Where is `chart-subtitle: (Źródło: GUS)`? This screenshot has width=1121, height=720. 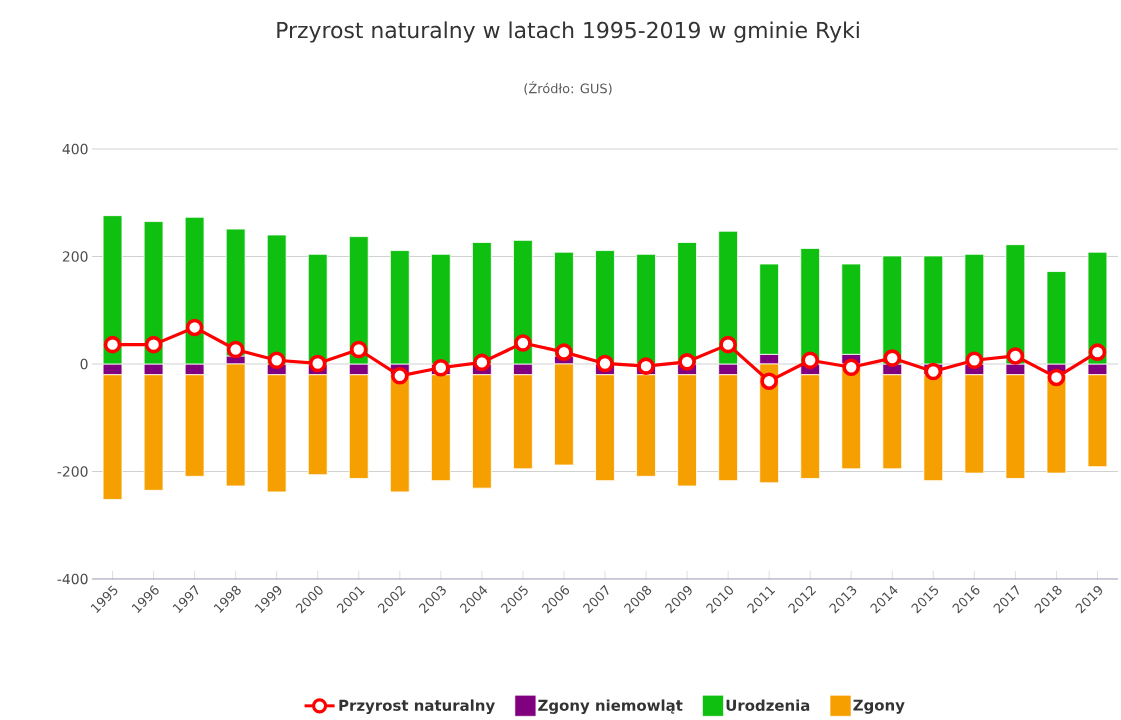 chart-subtitle: (Źródło: GUS) is located at coordinates (568, 88).